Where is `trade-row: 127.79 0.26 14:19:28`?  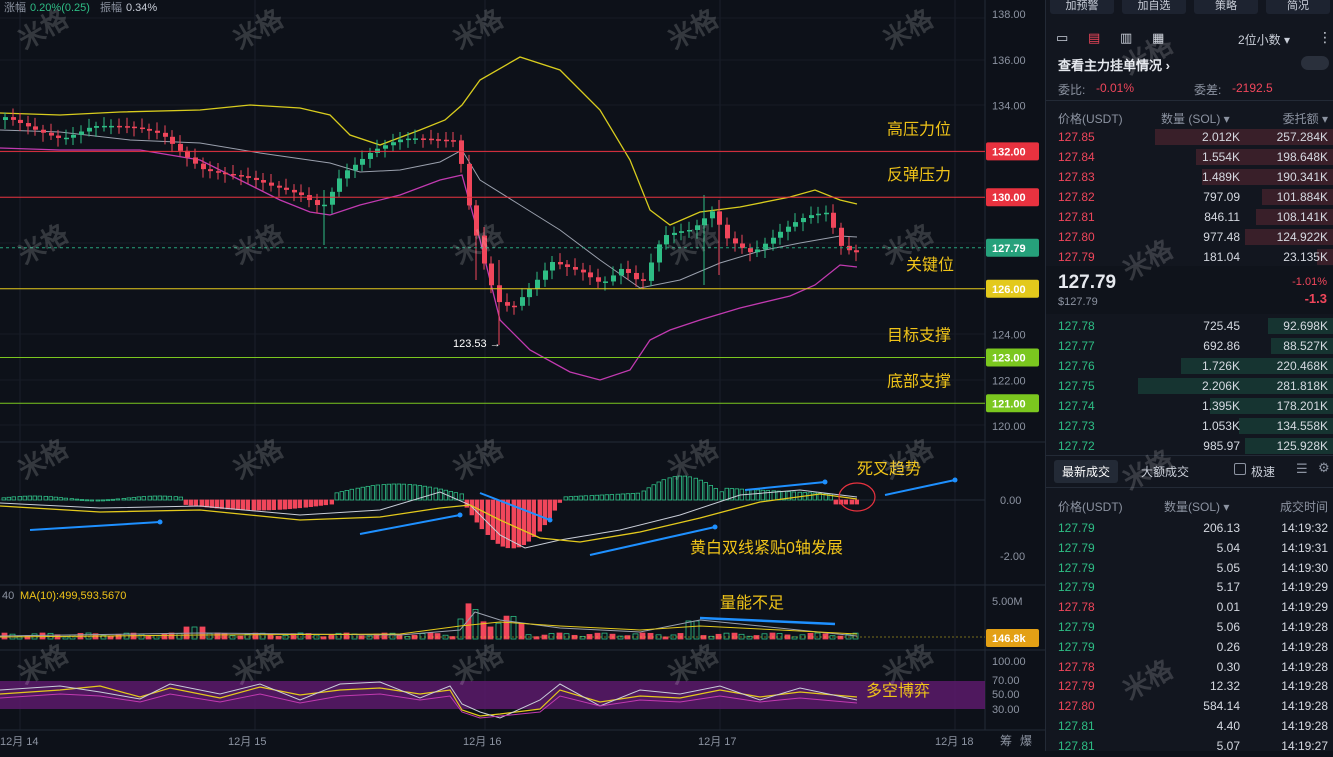 trade-row: 127.79 0.26 14:19:28 is located at coordinates (1189, 648).